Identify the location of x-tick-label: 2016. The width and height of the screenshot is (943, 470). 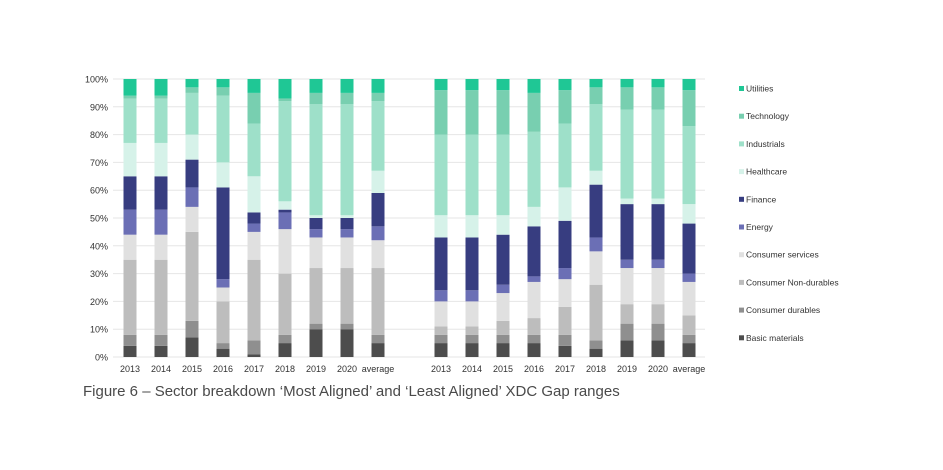
(534, 369).